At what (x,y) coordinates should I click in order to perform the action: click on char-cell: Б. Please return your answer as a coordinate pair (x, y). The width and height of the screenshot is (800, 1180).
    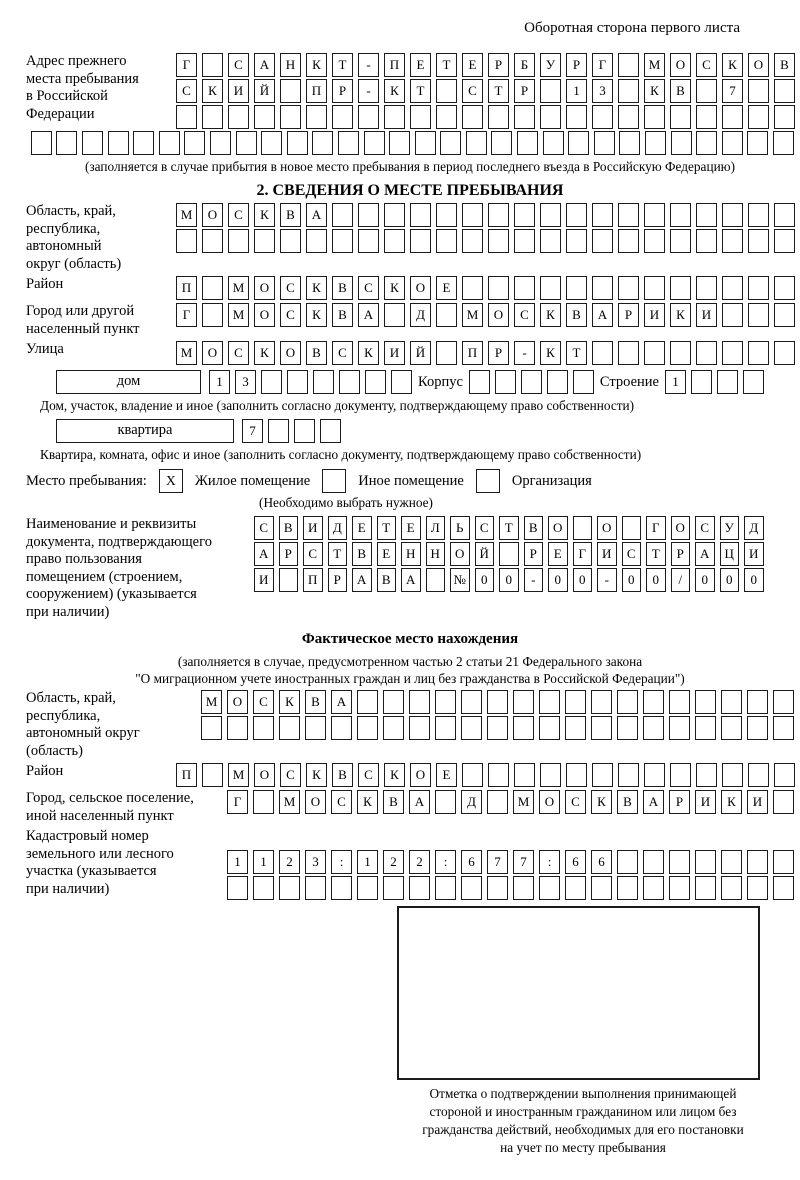
    Looking at the image, I should click on (524, 65).